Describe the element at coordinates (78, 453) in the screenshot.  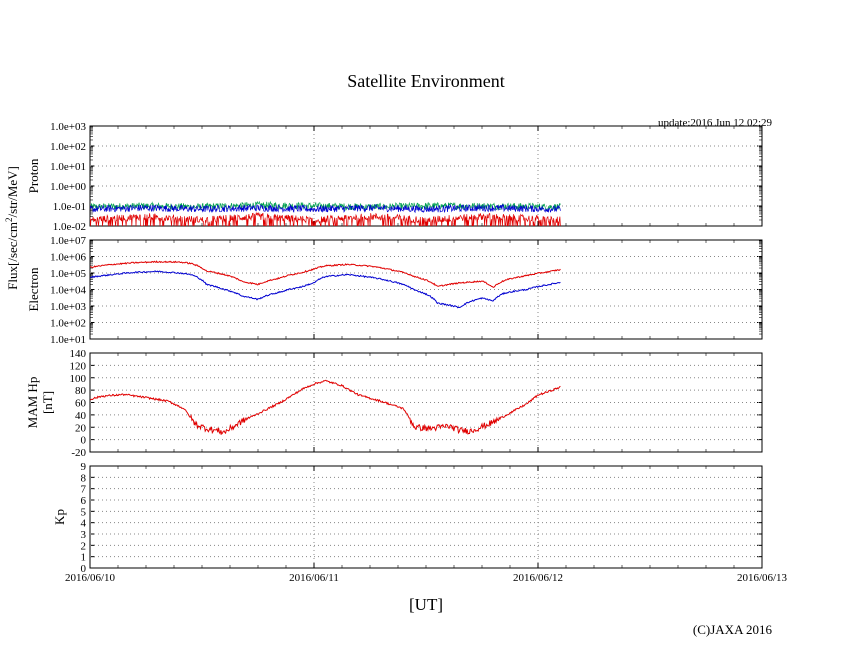
I see `y-tick-label: -20` at that location.